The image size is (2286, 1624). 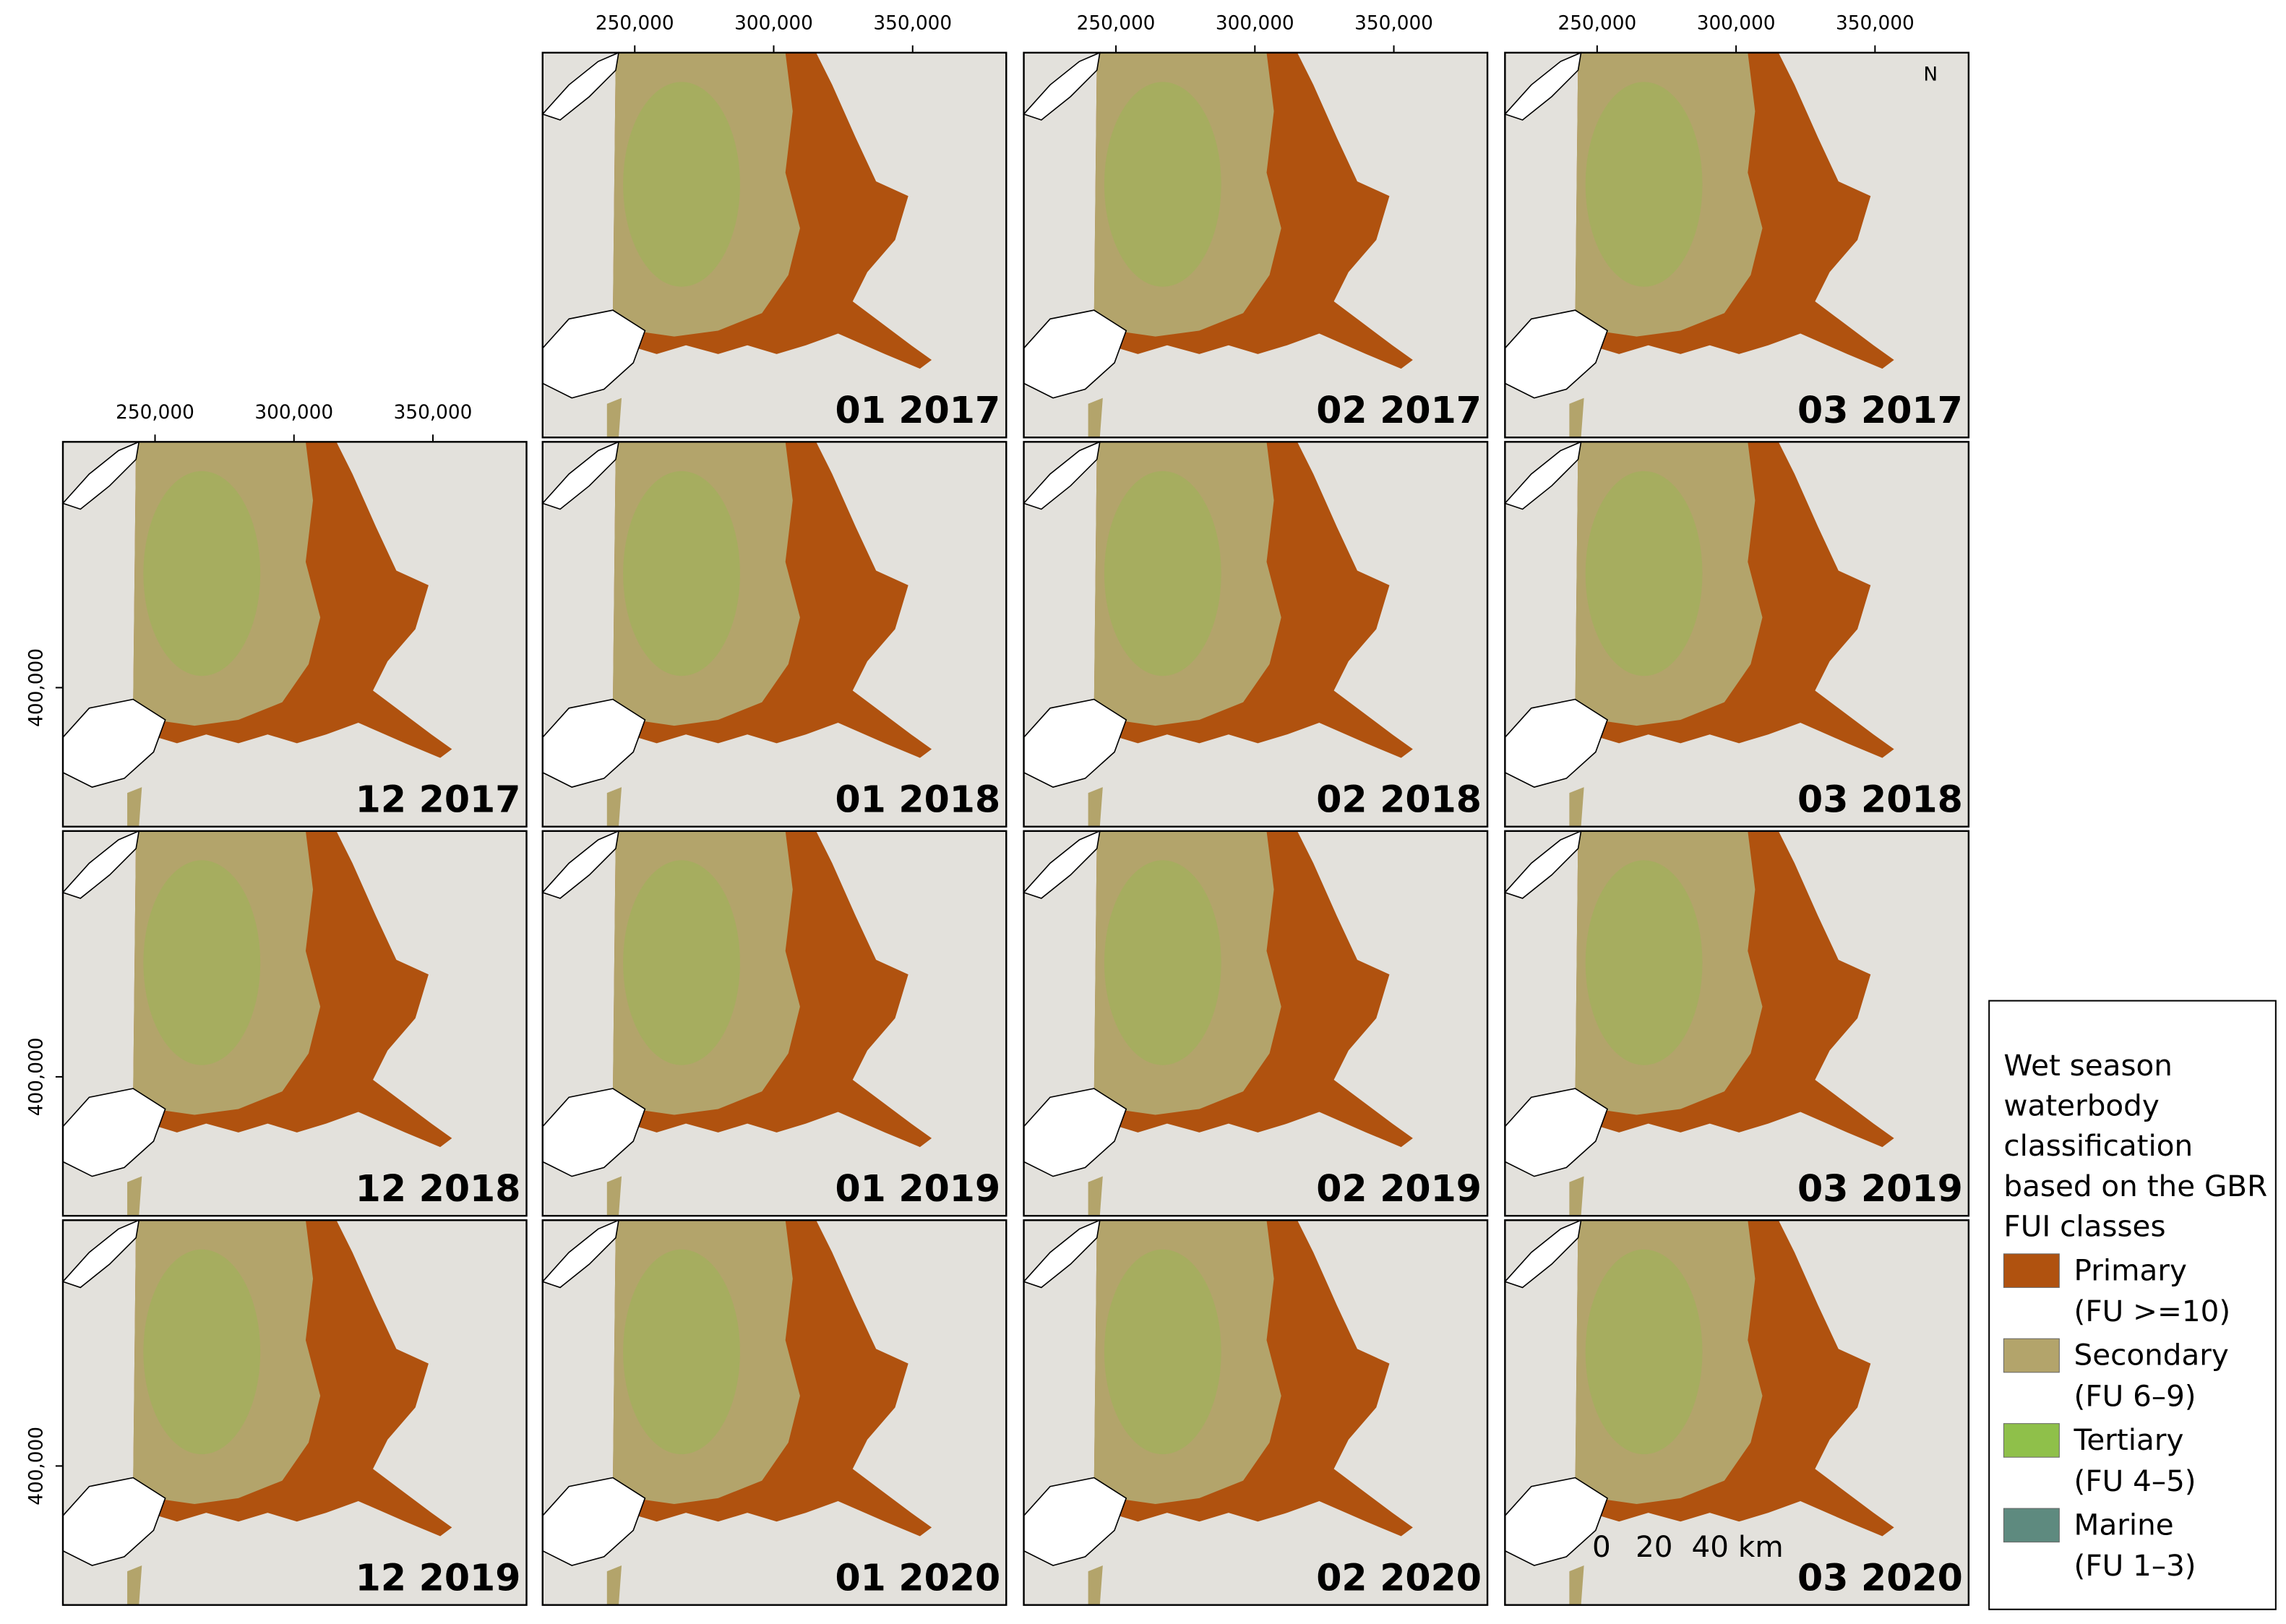 What do you see at coordinates (2135, 1481) in the screenshot?
I see `legend-range: (FU 4–5)` at bounding box center [2135, 1481].